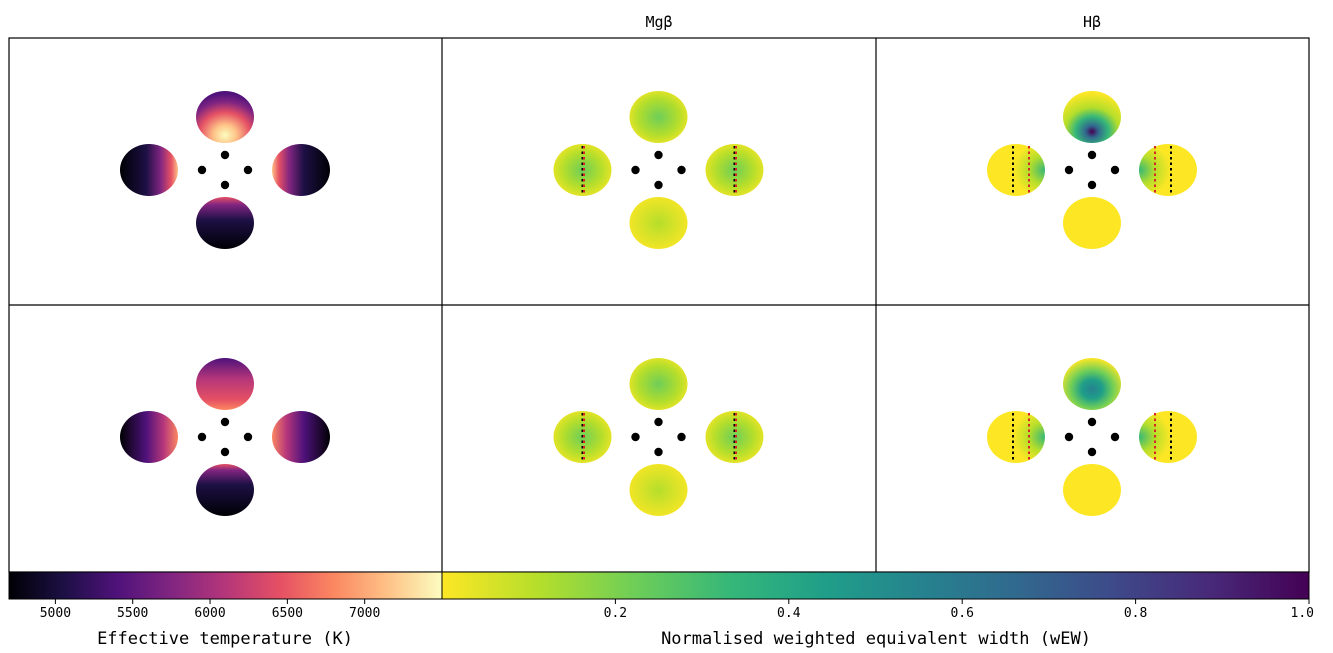  I want to click on temperature-colorbar-tick-label: 5000, so click(55, 613).